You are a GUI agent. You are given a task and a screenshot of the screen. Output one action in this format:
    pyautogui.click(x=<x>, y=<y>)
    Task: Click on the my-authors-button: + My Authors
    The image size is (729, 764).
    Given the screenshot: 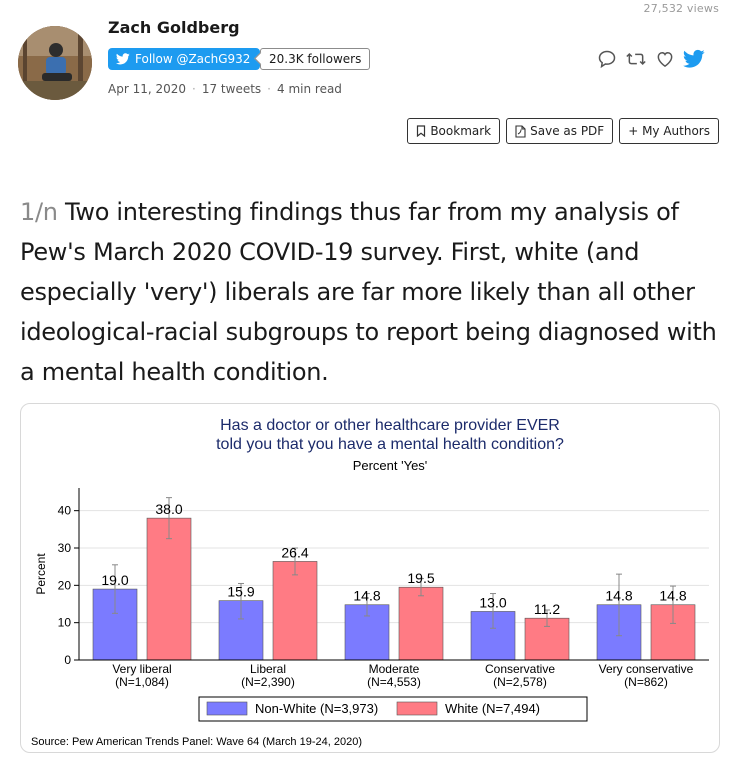 What is the action you would take?
    pyautogui.click(x=669, y=131)
    